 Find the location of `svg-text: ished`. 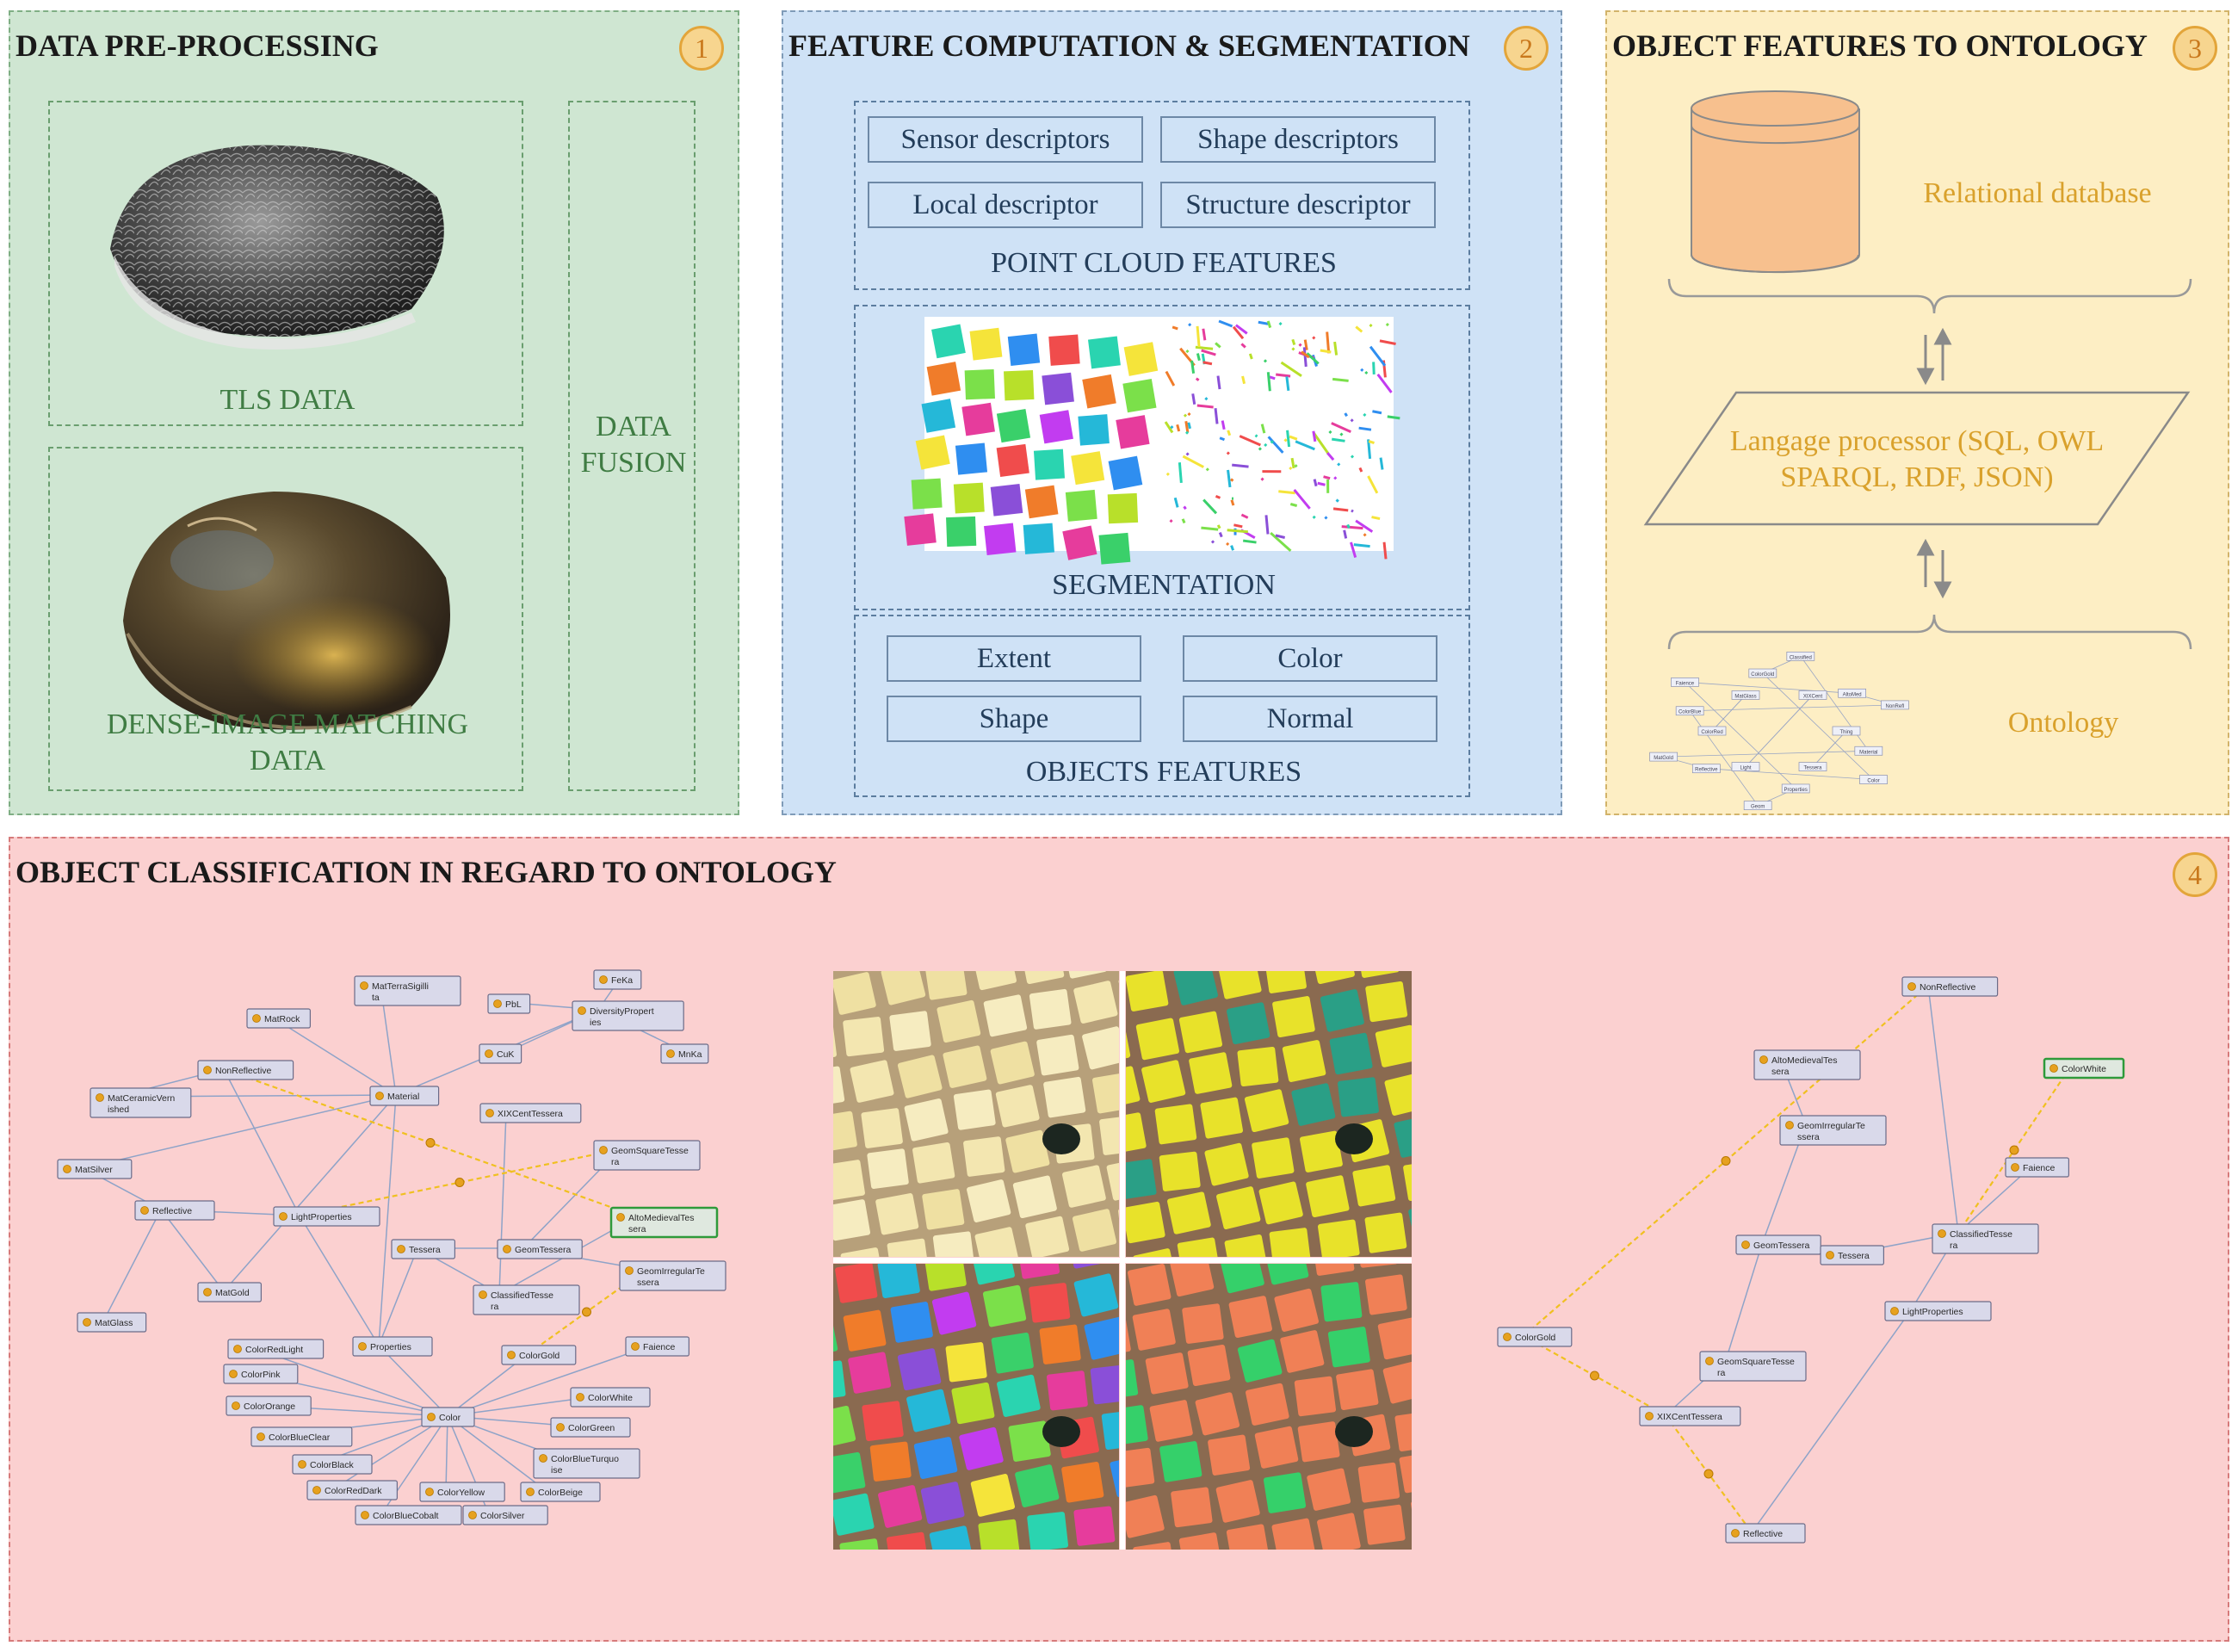

svg-text: ished is located at coordinates (118, 1110).